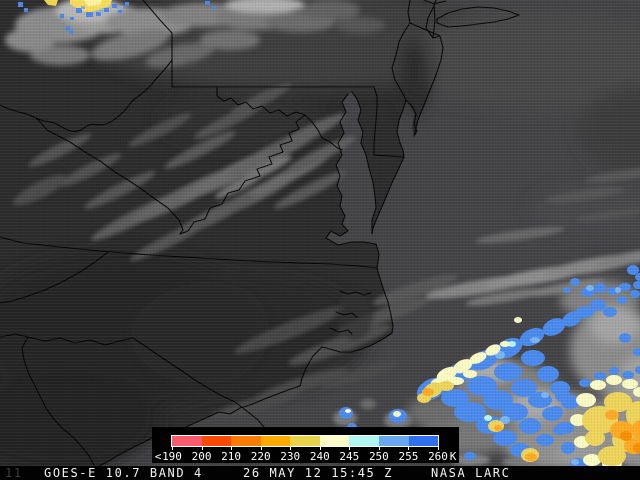  What do you see at coordinates (408, 456) in the screenshot?
I see `colorbar-tick-label: 255` at bounding box center [408, 456].